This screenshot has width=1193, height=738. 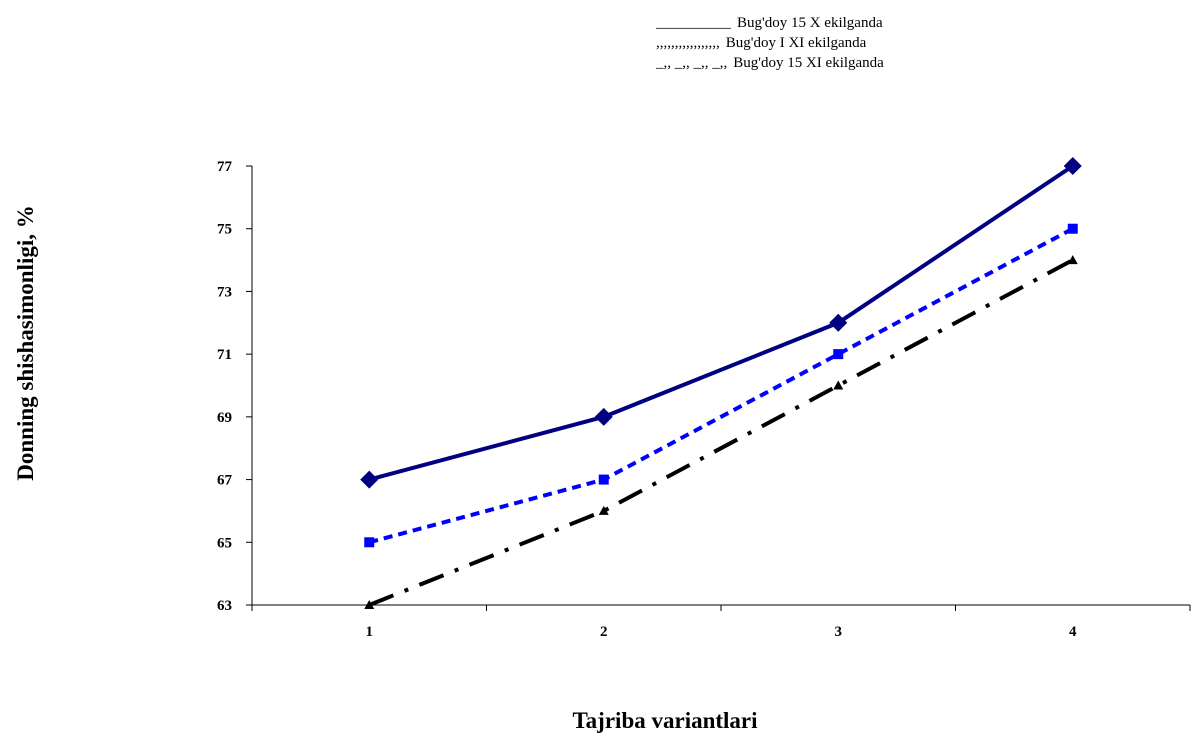 I want to click on legend-entry: __________ Bug'doy 15 X ekilganda, so click(x=769, y=23).